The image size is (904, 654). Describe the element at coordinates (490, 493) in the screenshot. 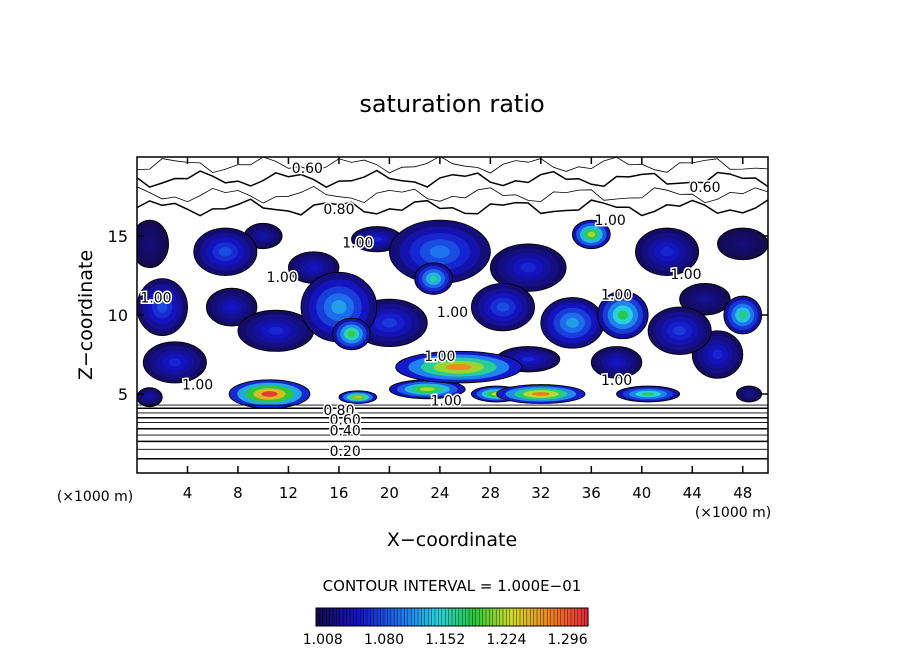

I see `x-tick-label: 28` at that location.